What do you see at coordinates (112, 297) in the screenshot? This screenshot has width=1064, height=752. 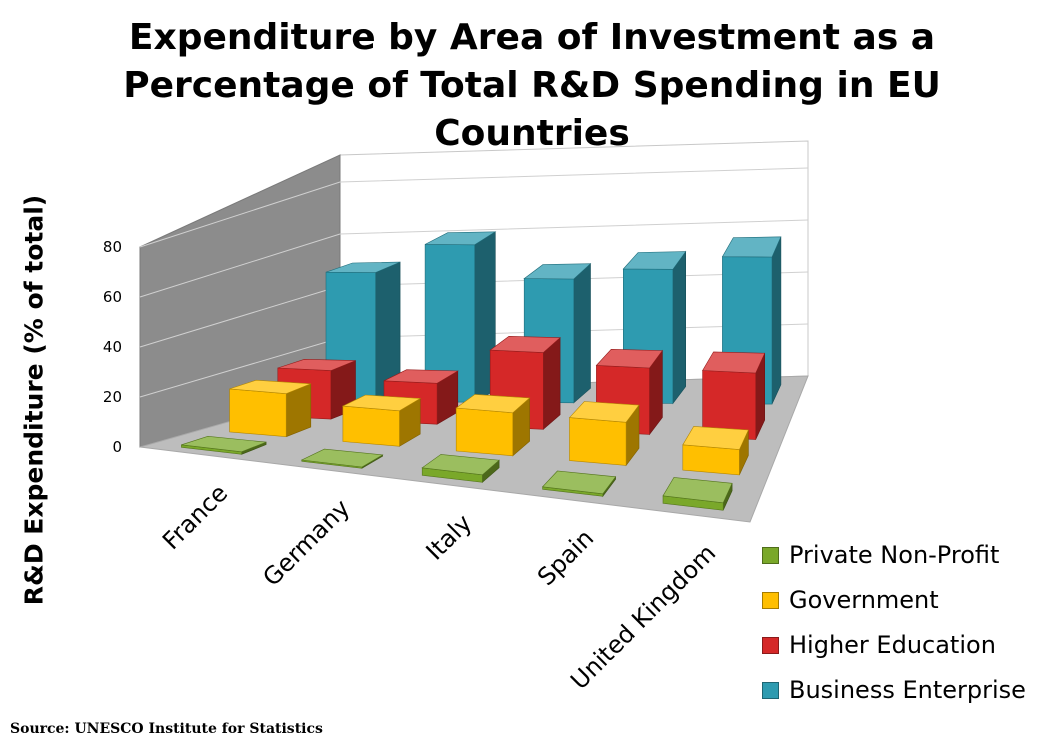 I see `y-tick-label: 60` at bounding box center [112, 297].